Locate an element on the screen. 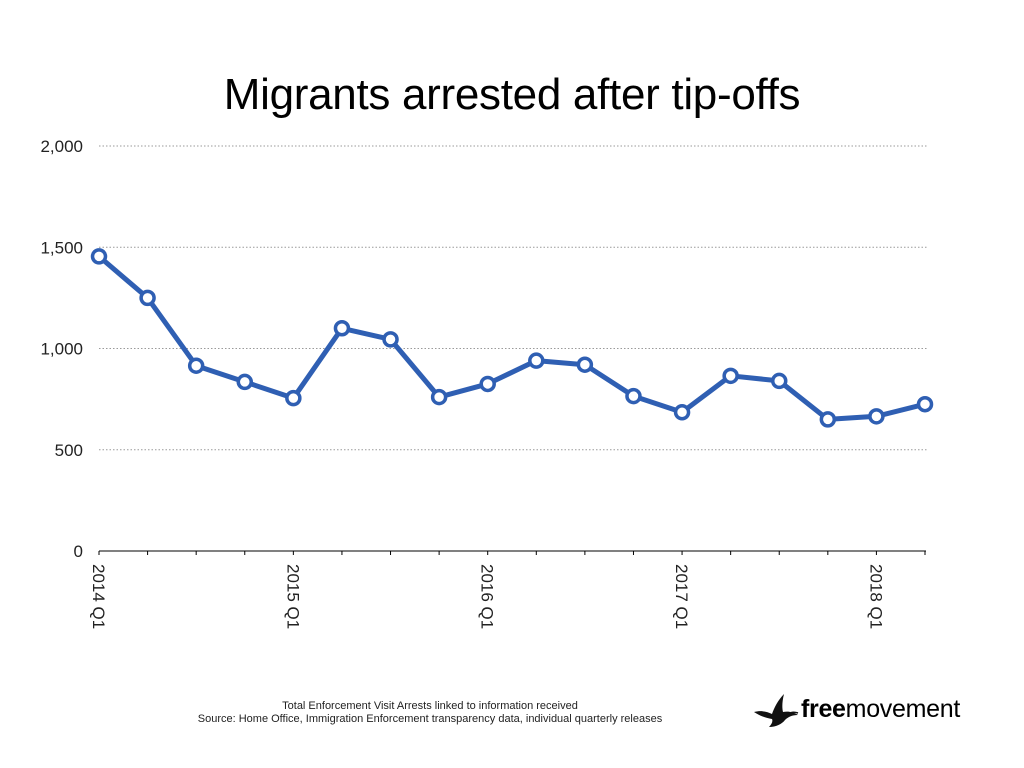 This screenshot has width=1024, height=768. bird-icon is located at coordinates (776, 710).